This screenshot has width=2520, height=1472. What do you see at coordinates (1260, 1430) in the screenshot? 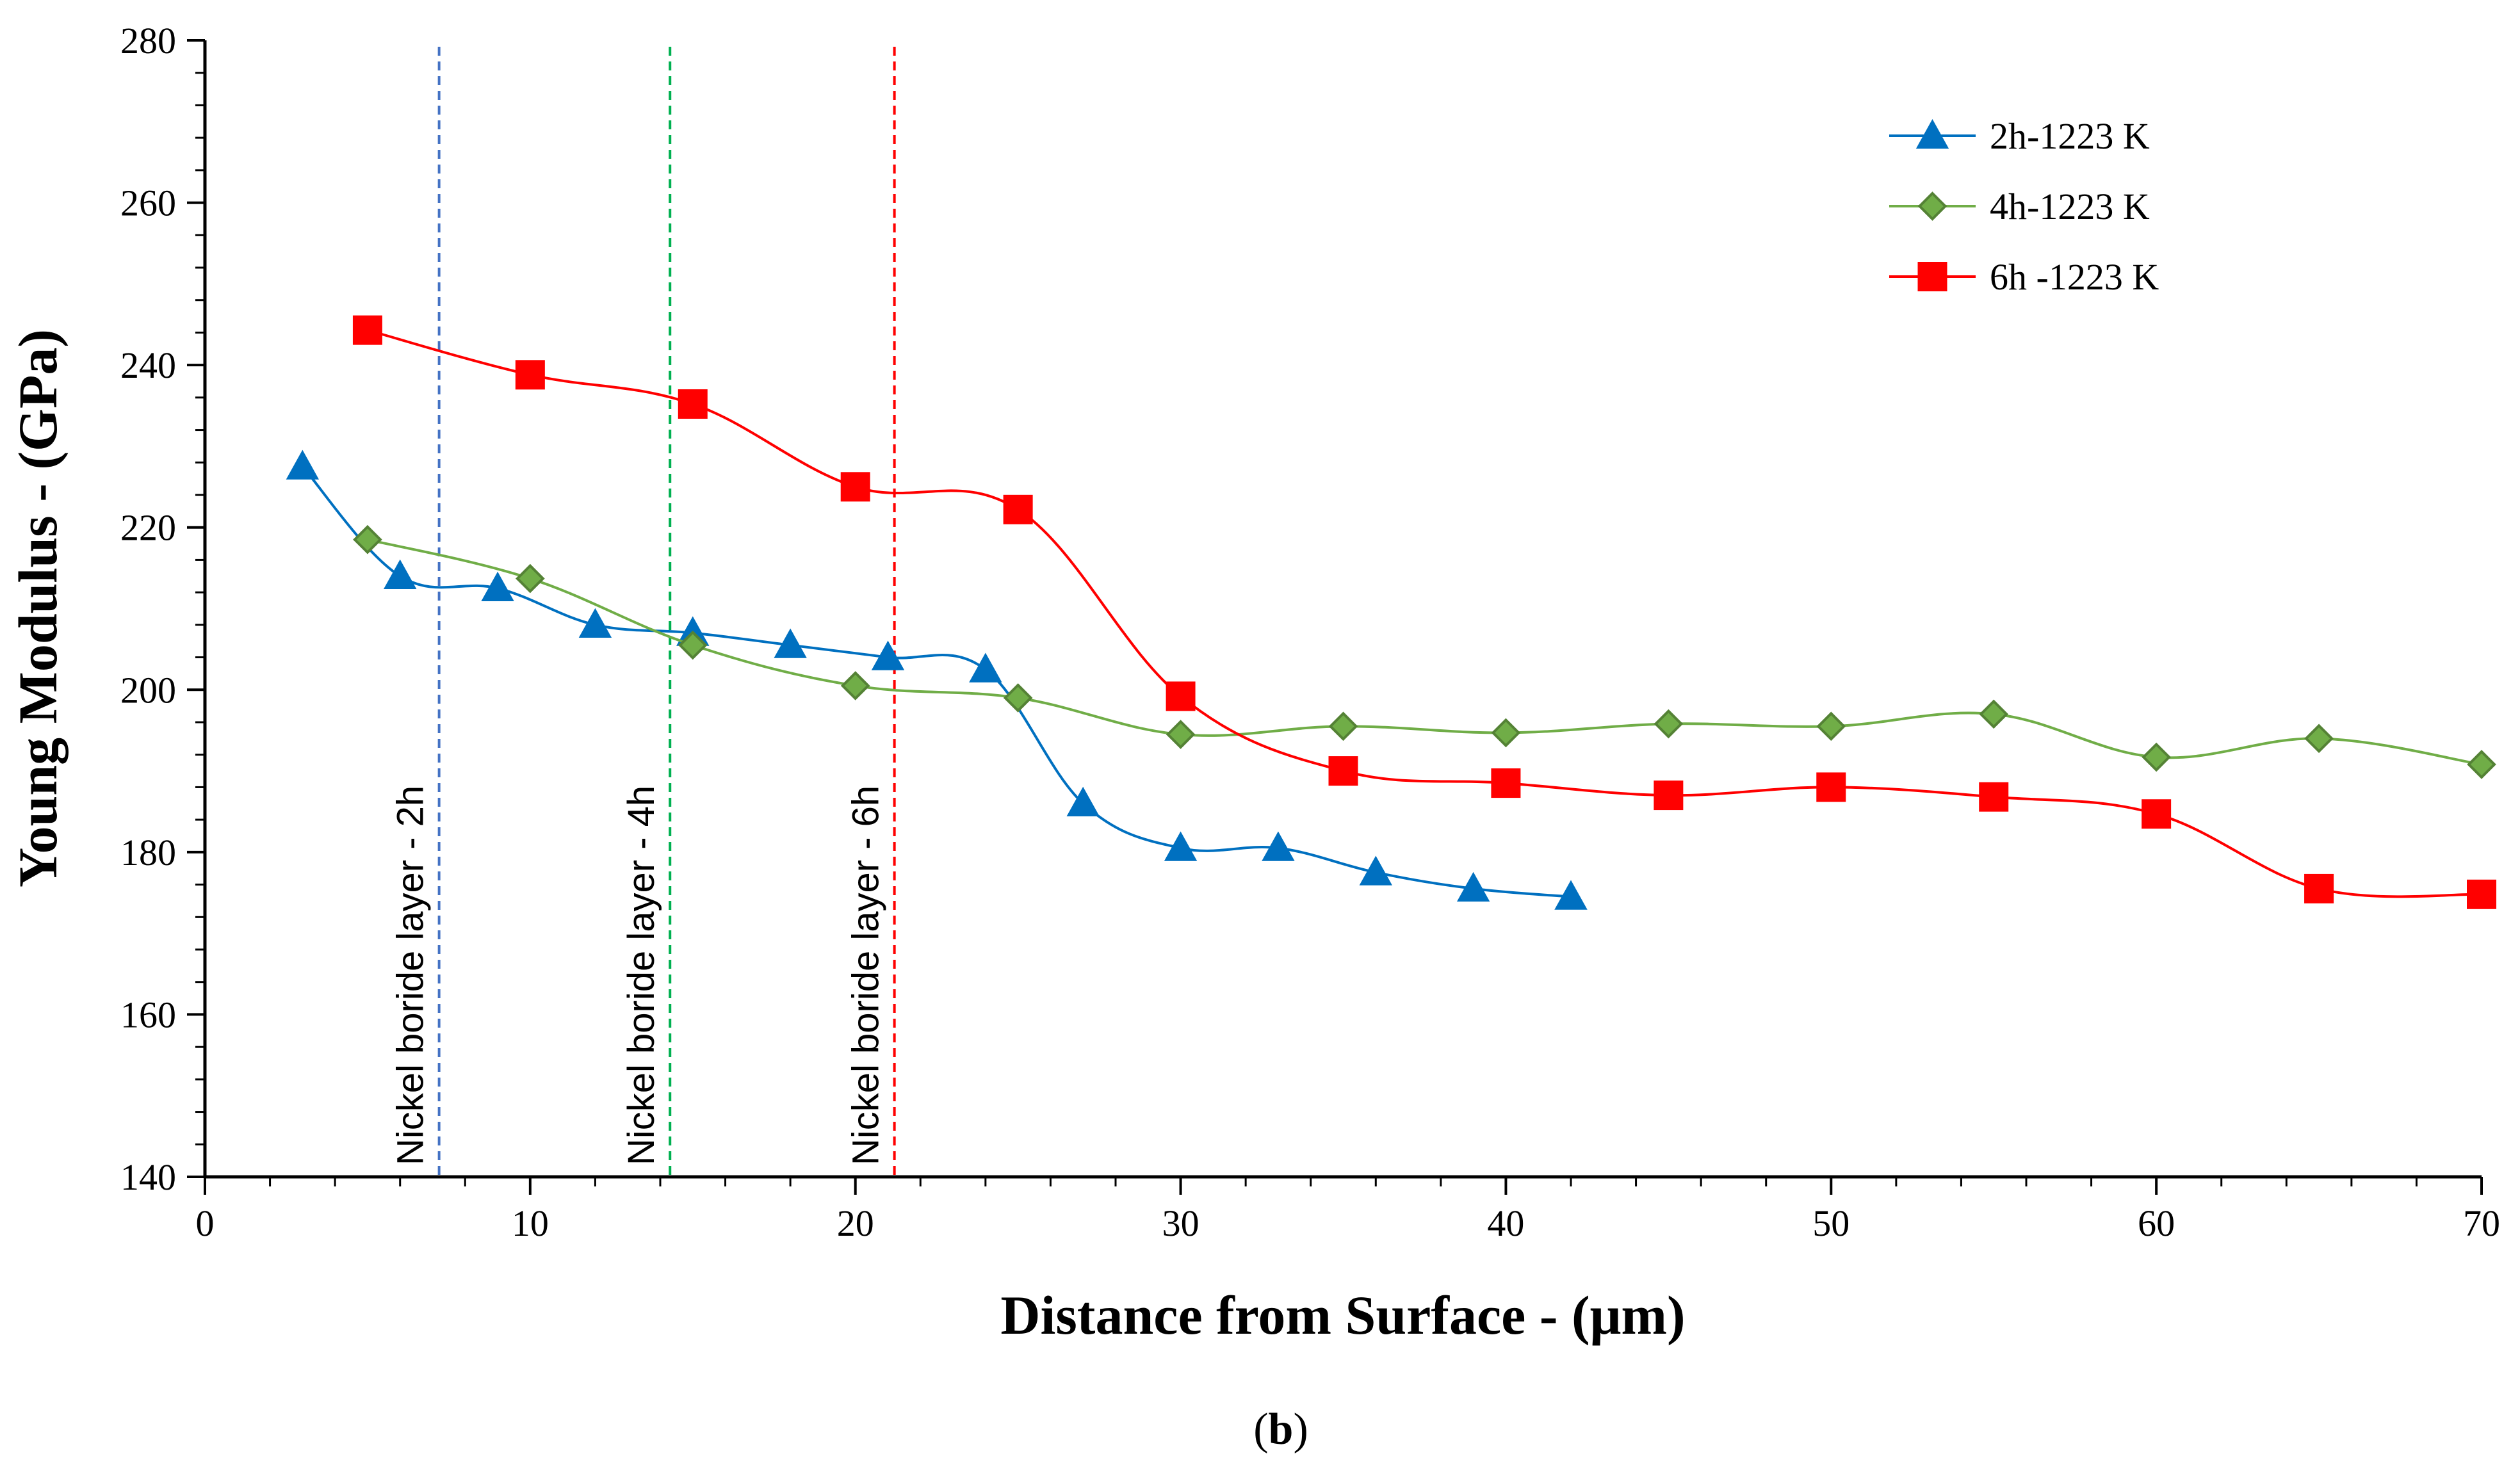
I see `caption-open: (` at bounding box center [1260, 1430].